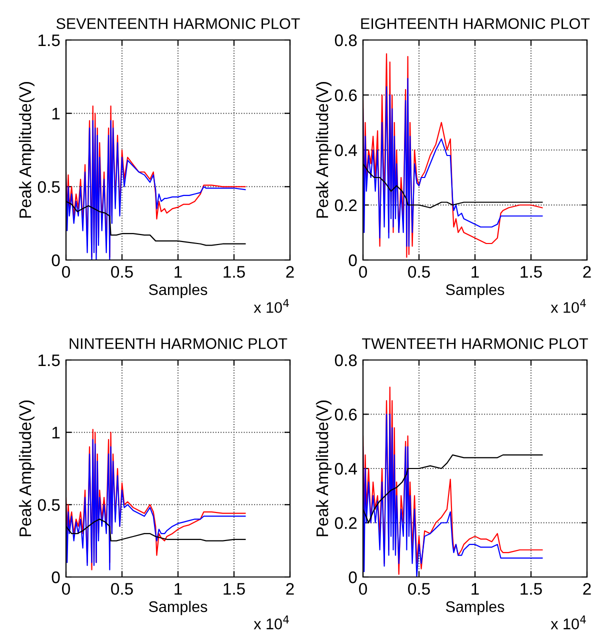 This screenshot has height=643, width=601. Describe the element at coordinates (179, 344) in the screenshot. I see `chart-title: NINTEENTH HARMONIC PLOT` at that location.